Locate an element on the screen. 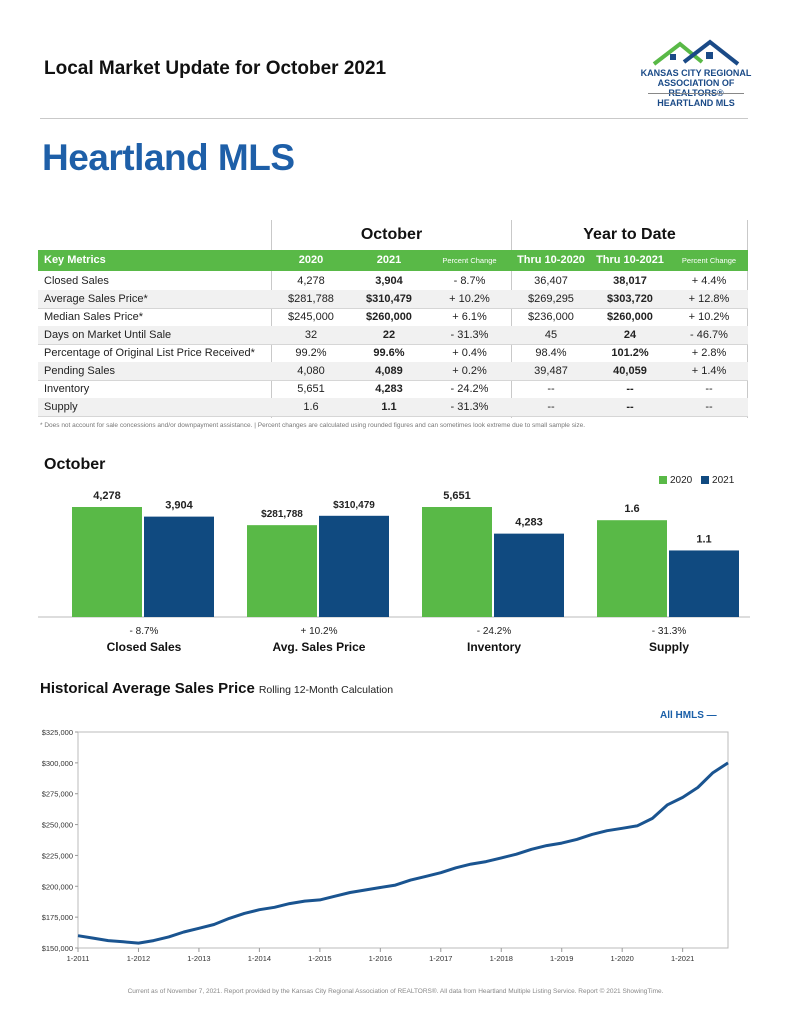  category-label: Supply is located at coordinates (669, 647).